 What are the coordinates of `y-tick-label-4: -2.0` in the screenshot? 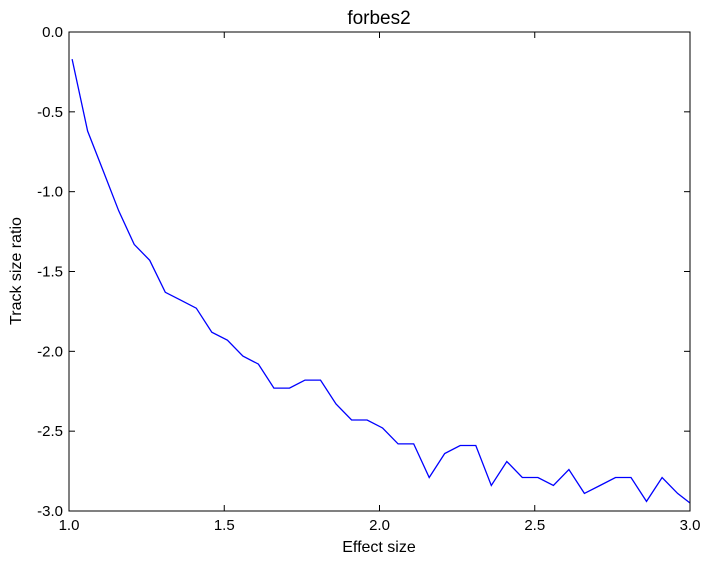 It's located at (50, 351).